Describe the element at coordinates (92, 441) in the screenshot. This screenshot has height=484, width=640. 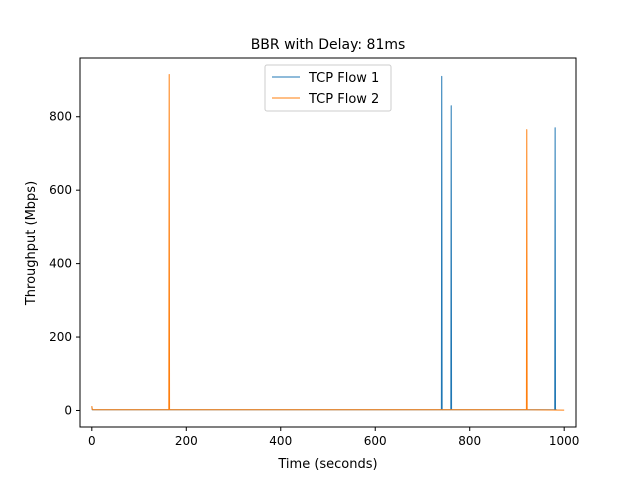
I see `x-tick-label: 0` at that location.